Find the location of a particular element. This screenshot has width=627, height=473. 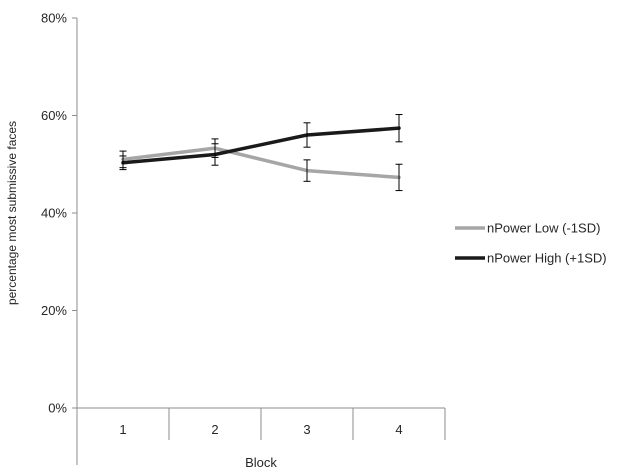

x-ticks: 1 2 3 4 is located at coordinates (261, 436).